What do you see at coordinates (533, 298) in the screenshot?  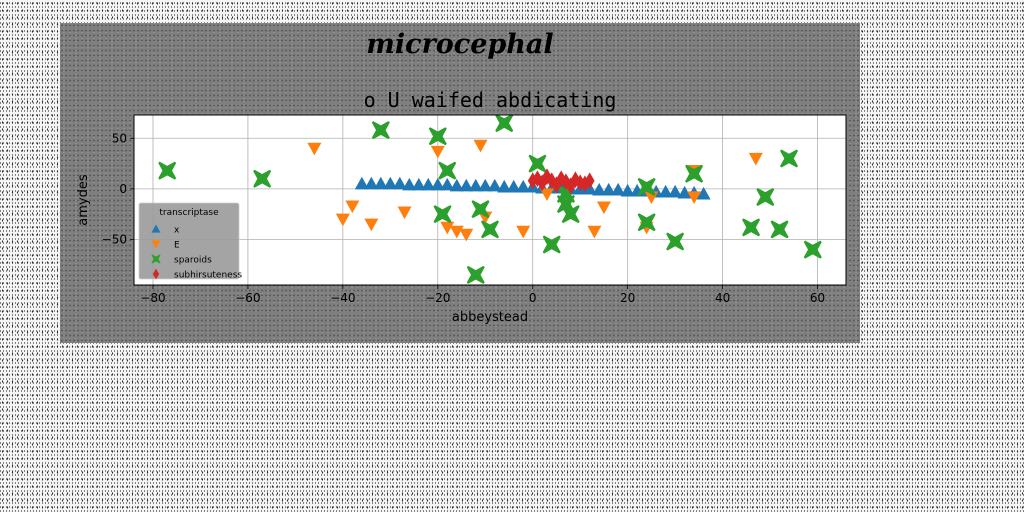 I see `x-tick-label: 0` at bounding box center [533, 298].